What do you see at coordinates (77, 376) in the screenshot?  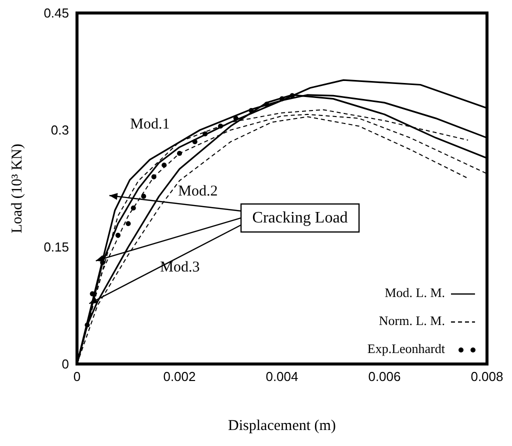 I see `x-tick-label: 0` at bounding box center [77, 376].